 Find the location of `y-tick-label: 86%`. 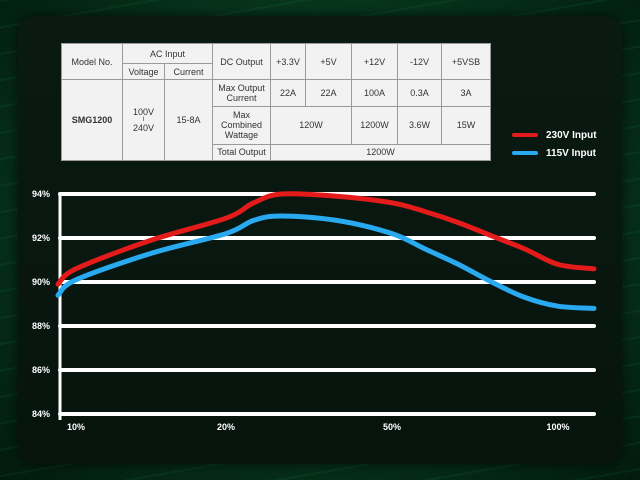

y-tick-label: 86% is located at coordinates (41, 370).